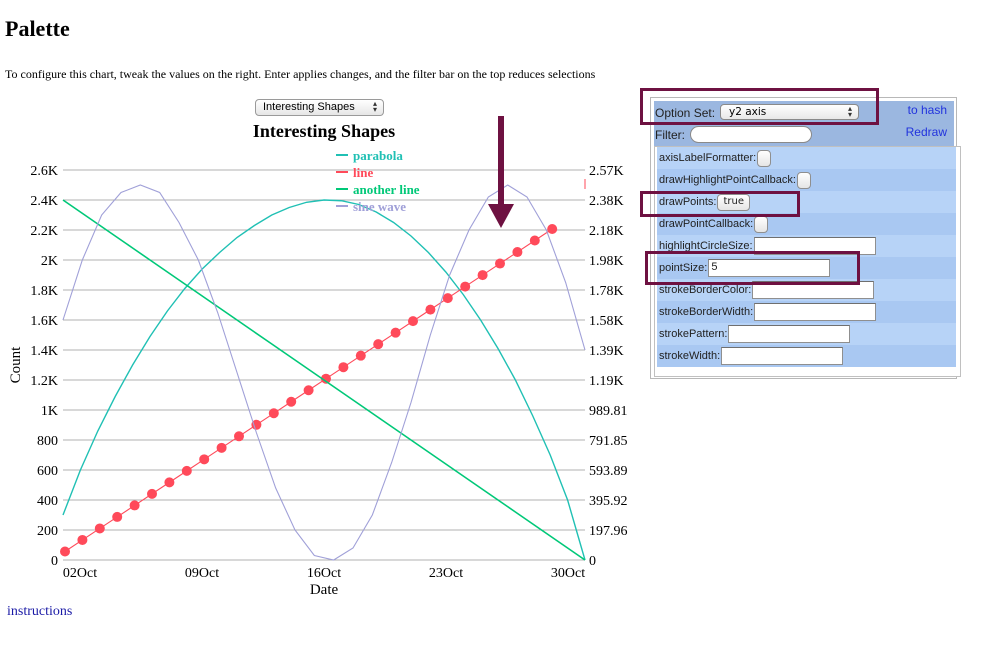 Image resolution: width=992 pixels, height=651 pixels. I want to click on option-row: highlightCircleSize:, so click(806, 246).